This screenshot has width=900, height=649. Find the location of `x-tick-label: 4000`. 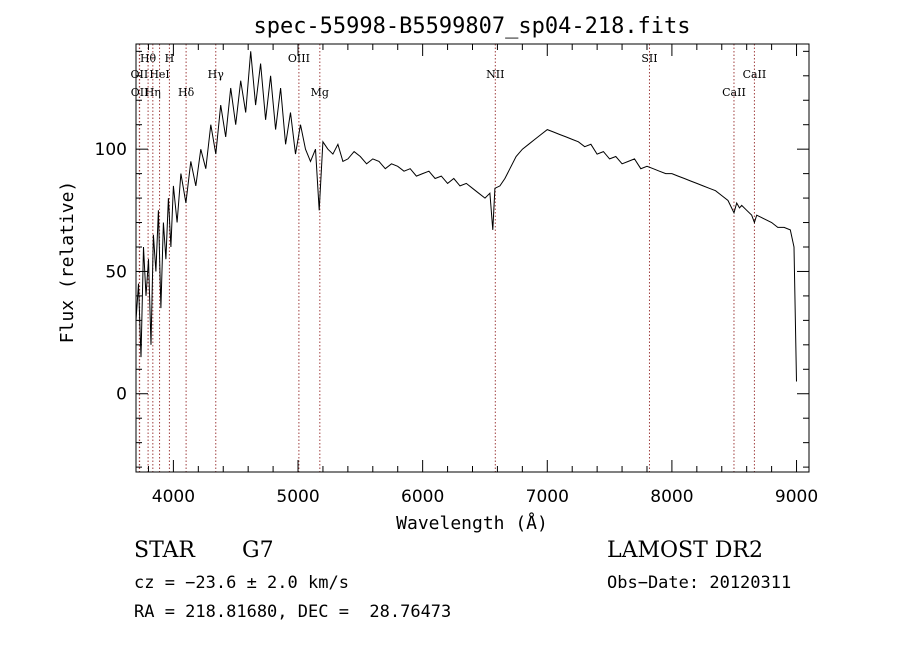

x-tick-label: 4000 is located at coordinates (173, 497).